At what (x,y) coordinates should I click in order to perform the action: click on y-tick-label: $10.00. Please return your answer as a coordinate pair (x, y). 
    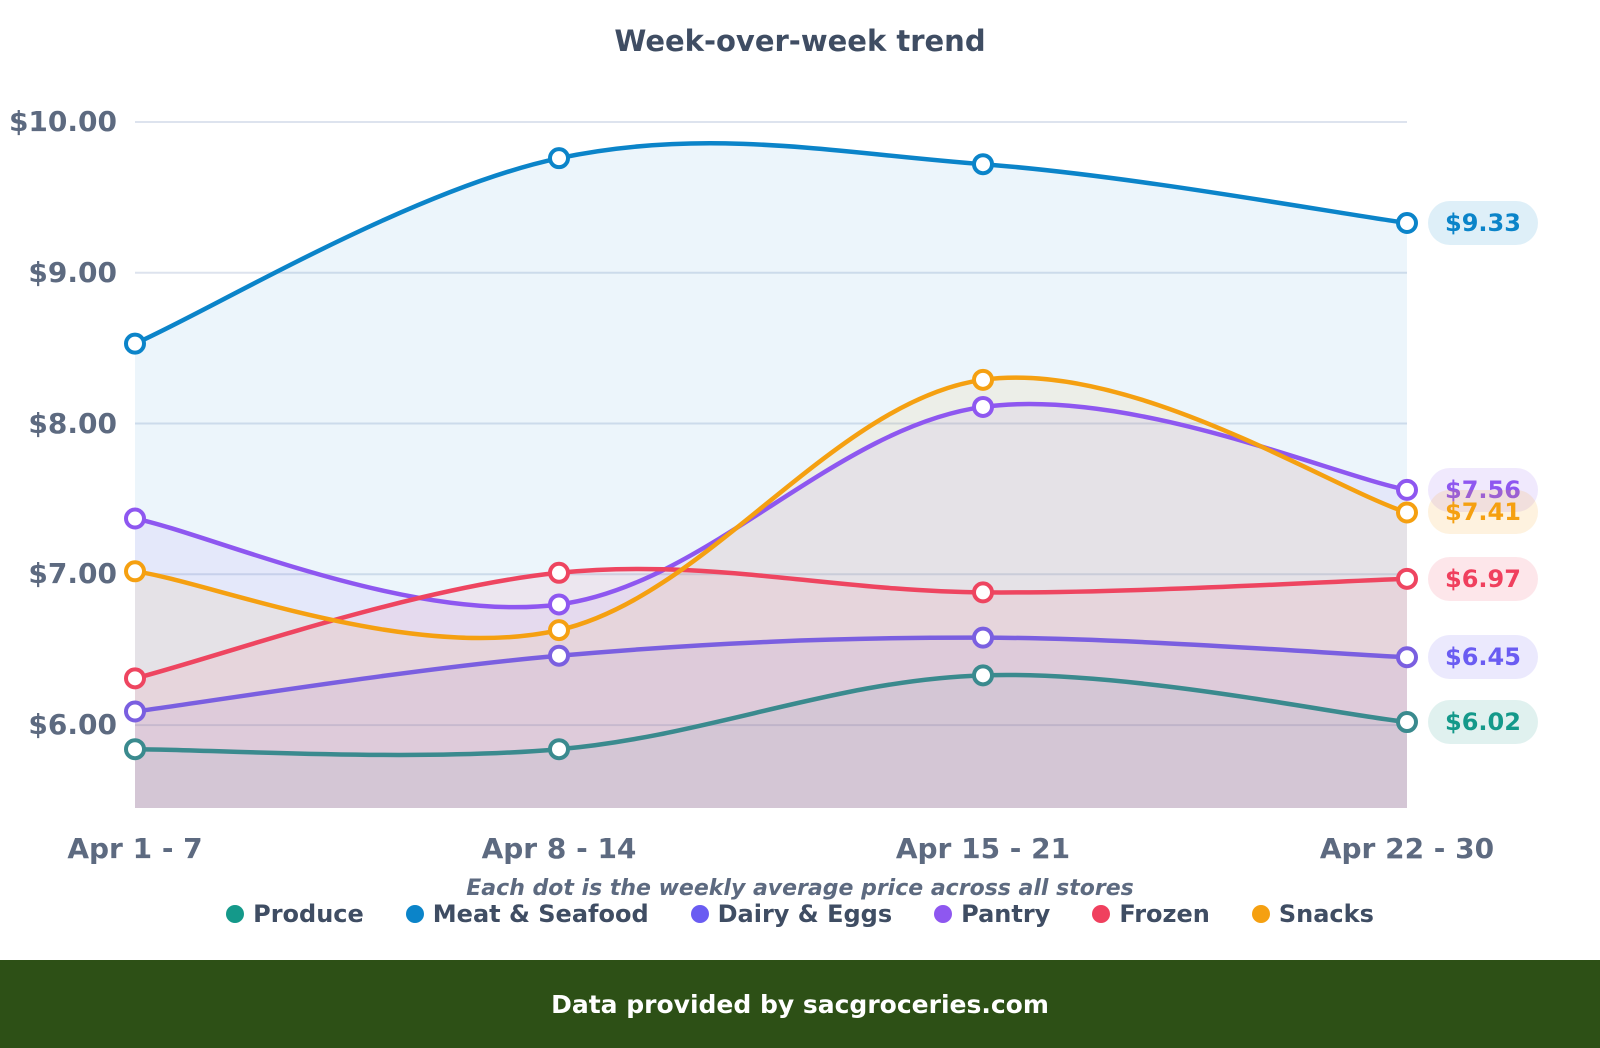
    Looking at the image, I should click on (62, 121).